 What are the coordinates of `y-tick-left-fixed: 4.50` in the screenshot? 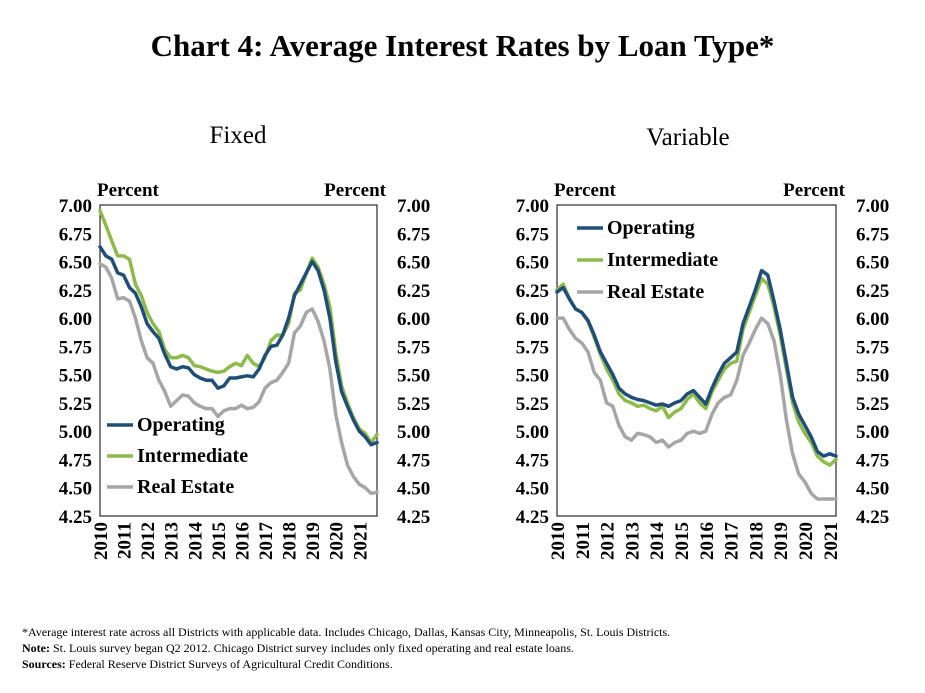 It's located at (75, 489).